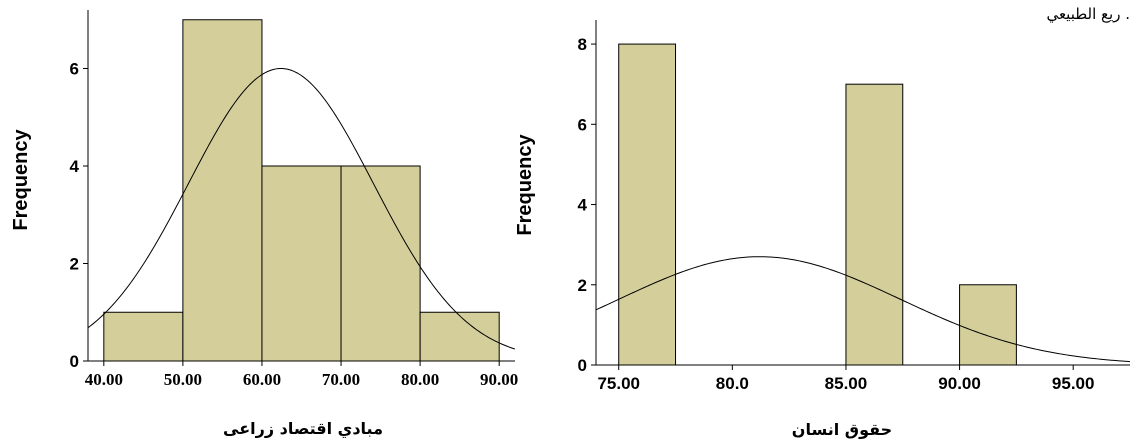 This screenshot has height=442, width=1130. Describe the element at coordinates (842, 429) in the screenshot. I see `right-x-axis-label: حقوق انسان` at that location.